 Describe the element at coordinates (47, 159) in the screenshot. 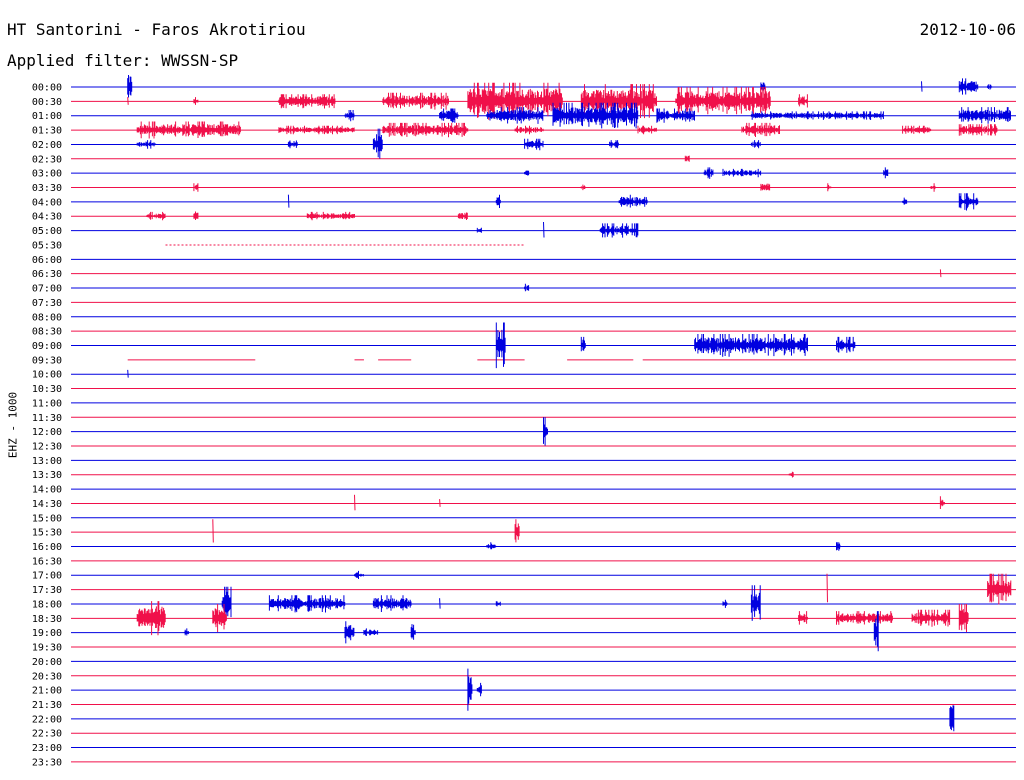

I see `row-label-5: 02:30` at that location.